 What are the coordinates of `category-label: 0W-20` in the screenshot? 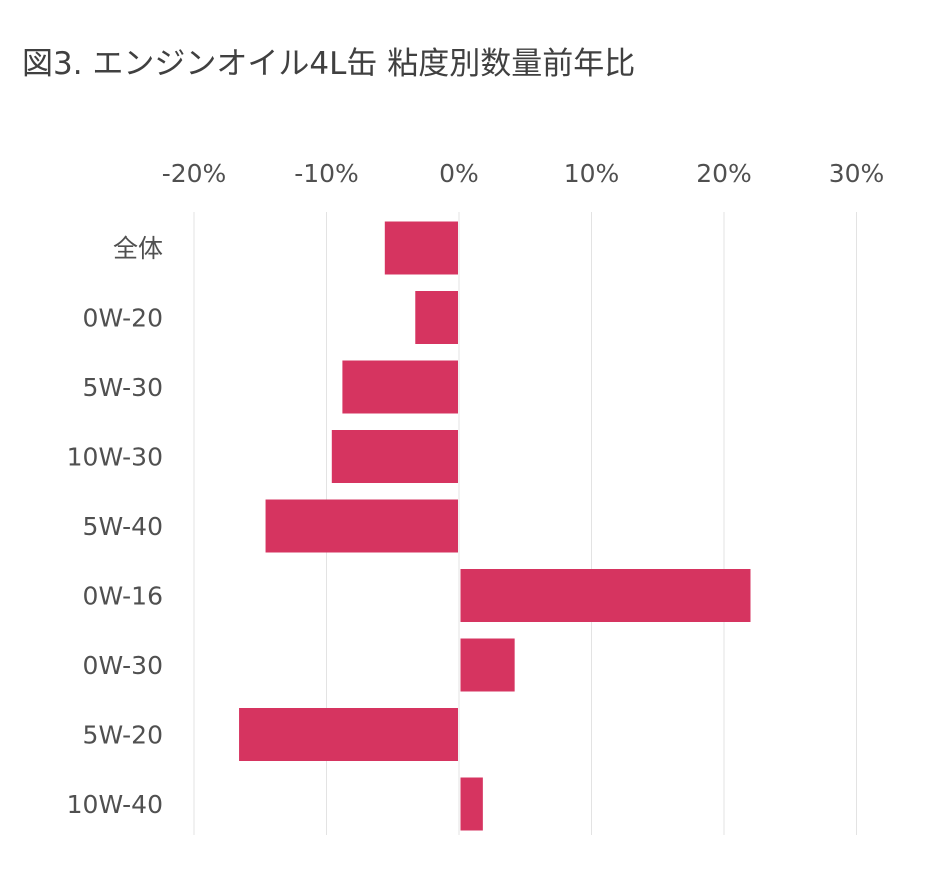 It's located at (123, 318).